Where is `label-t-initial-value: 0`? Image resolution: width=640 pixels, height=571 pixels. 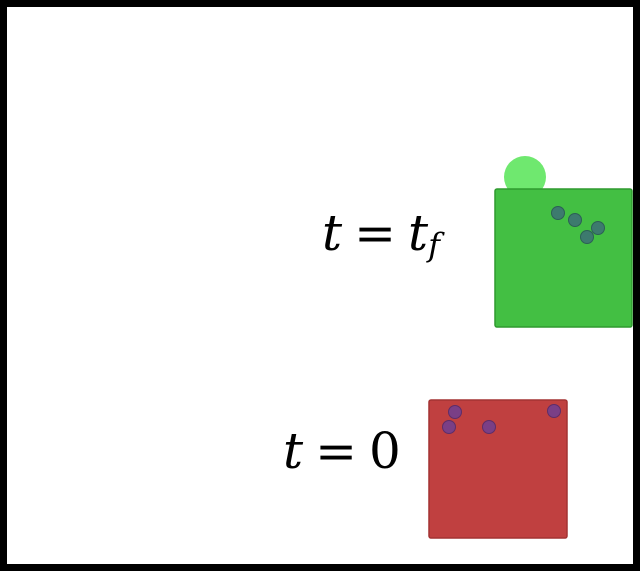
label-t-initial-value: 0 is located at coordinates (385, 451).